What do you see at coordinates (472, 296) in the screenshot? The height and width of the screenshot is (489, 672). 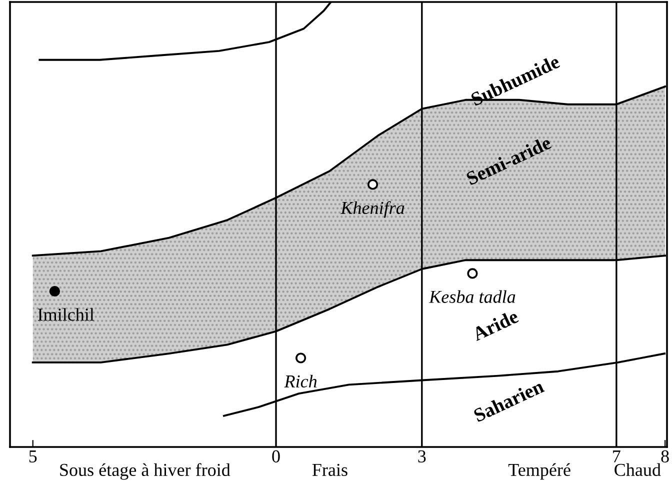 I see `series-label: Kesba tadla` at bounding box center [472, 296].